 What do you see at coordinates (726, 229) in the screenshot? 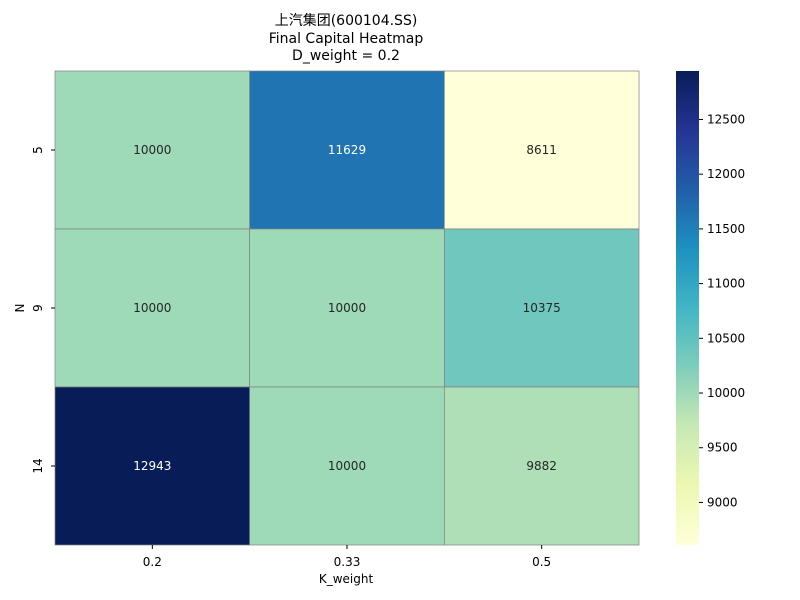
I see `colorbar-tick-label: 11500` at bounding box center [726, 229].